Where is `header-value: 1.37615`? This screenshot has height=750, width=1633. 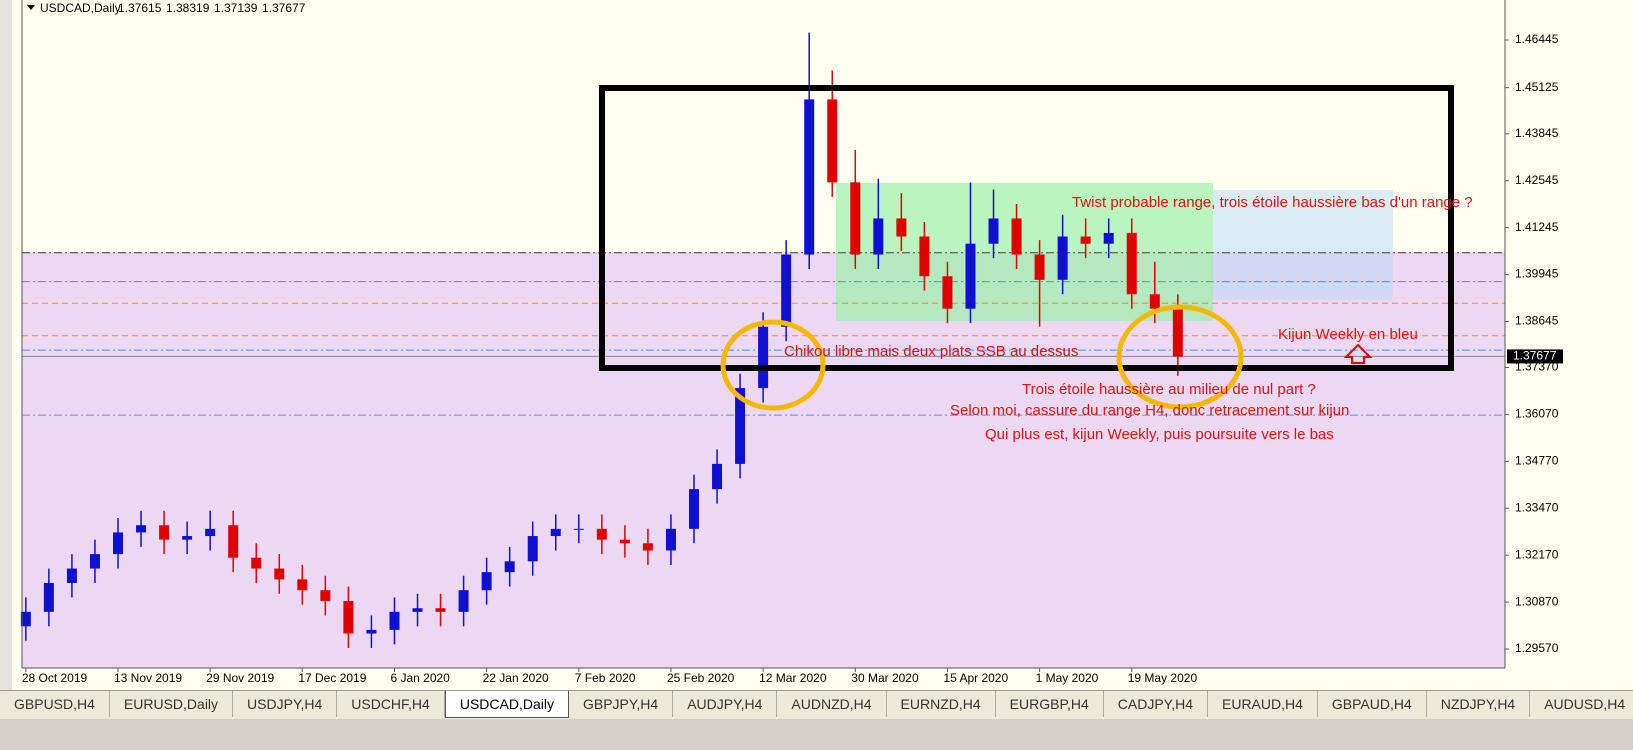
header-value: 1.37615 is located at coordinates (140, 8).